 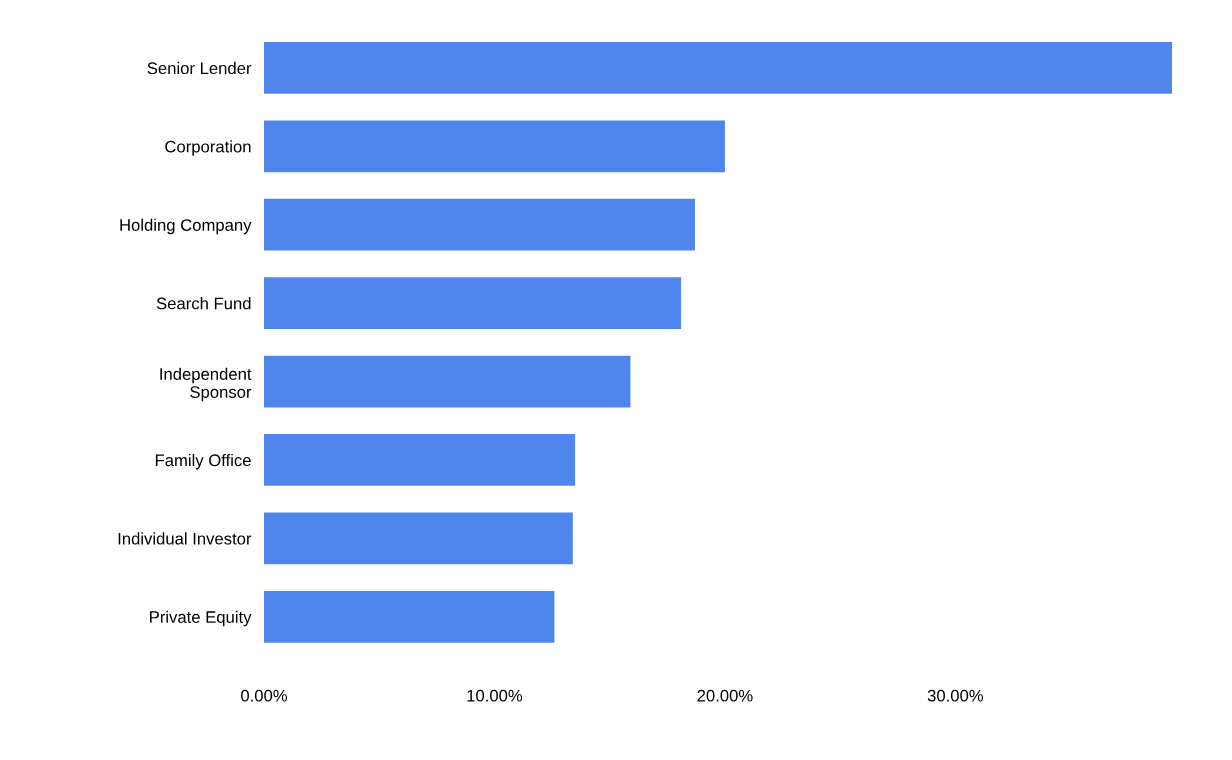 What do you see at coordinates (201, 618) in the screenshot?
I see `y-tick-label: Private Equity` at bounding box center [201, 618].